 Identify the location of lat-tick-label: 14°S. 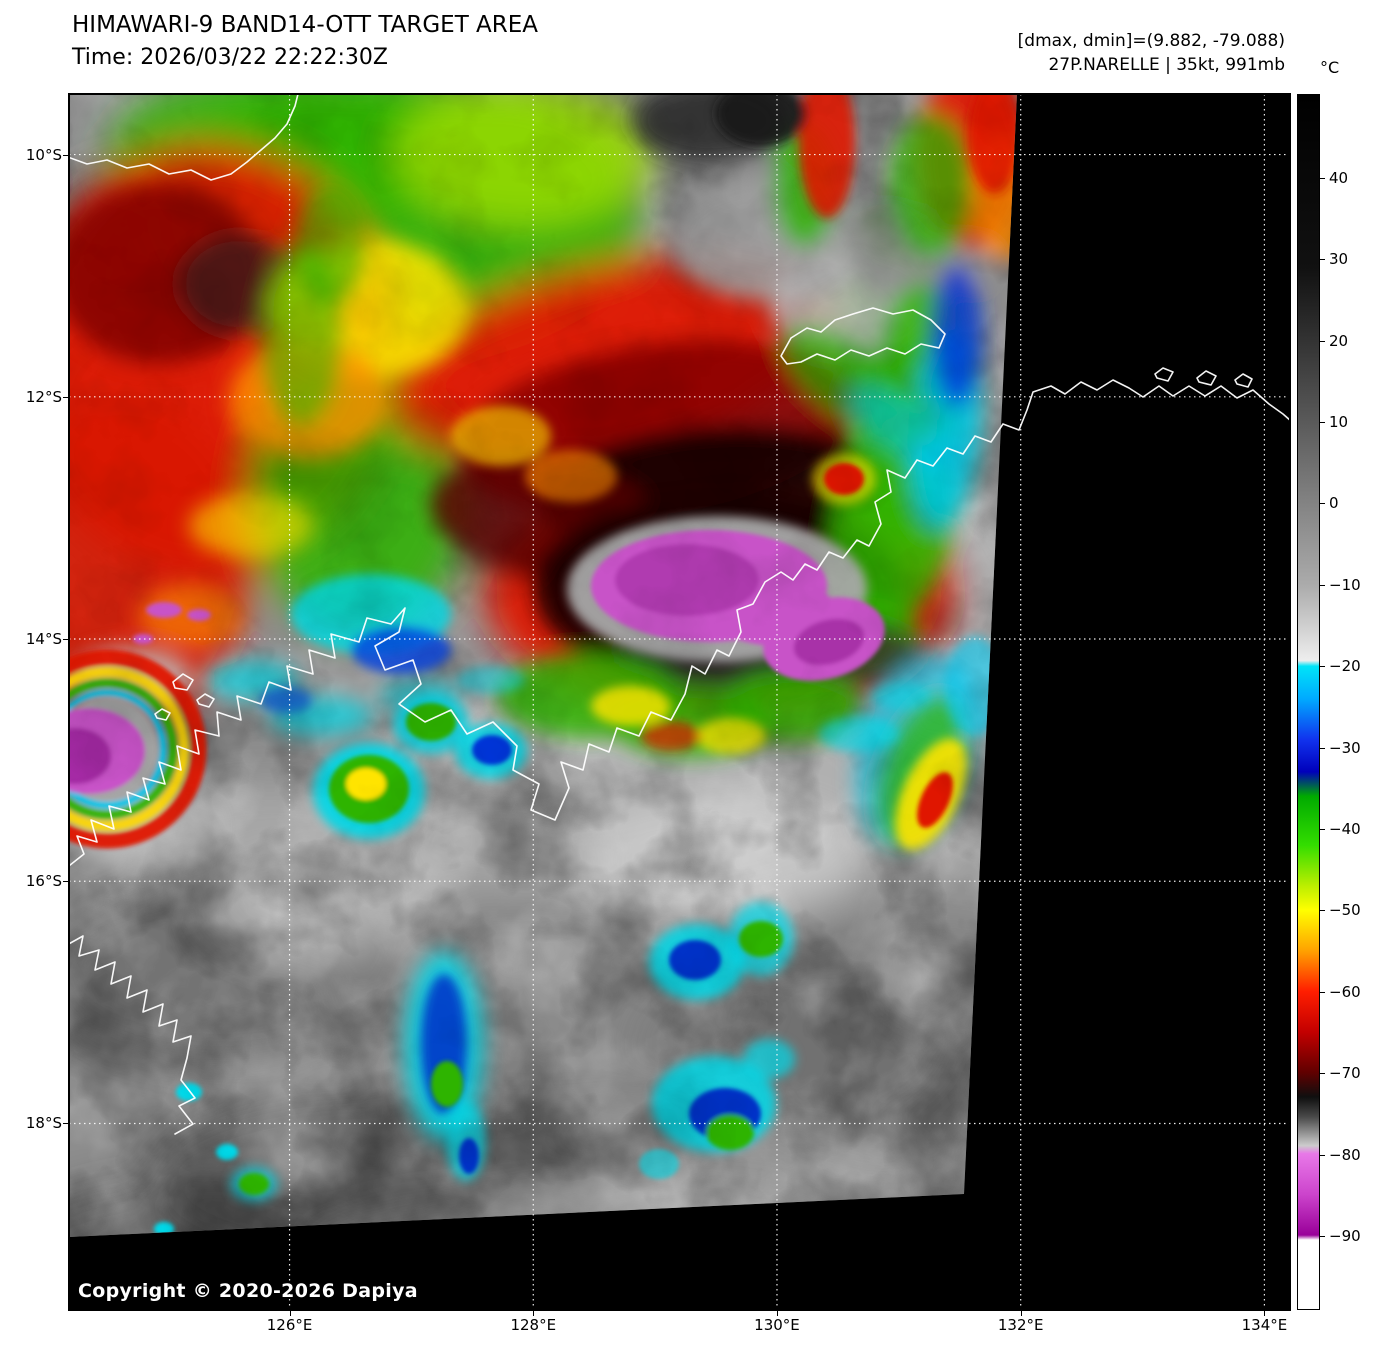
(43, 639).